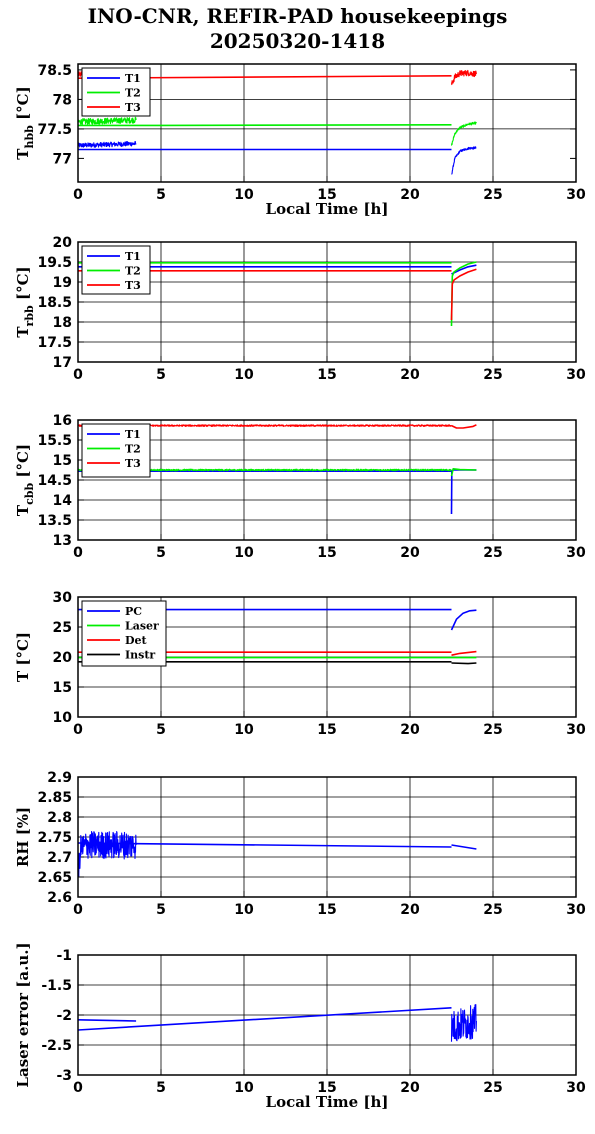 This screenshot has width=595, height=1134. What do you see at coordinates (463, 77) in the screenshot?
I see `series-line-t3-seg3` at bounding box center [463, 77].